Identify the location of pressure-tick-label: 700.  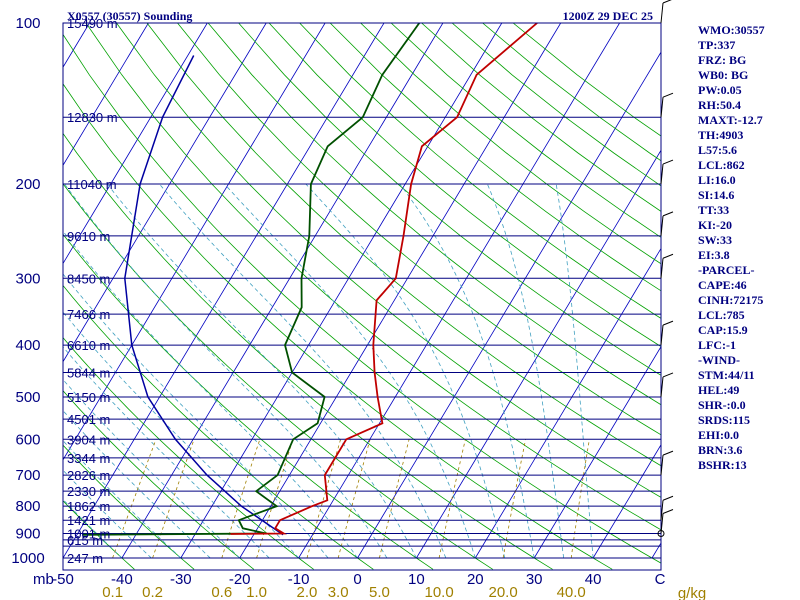
(27, 475).